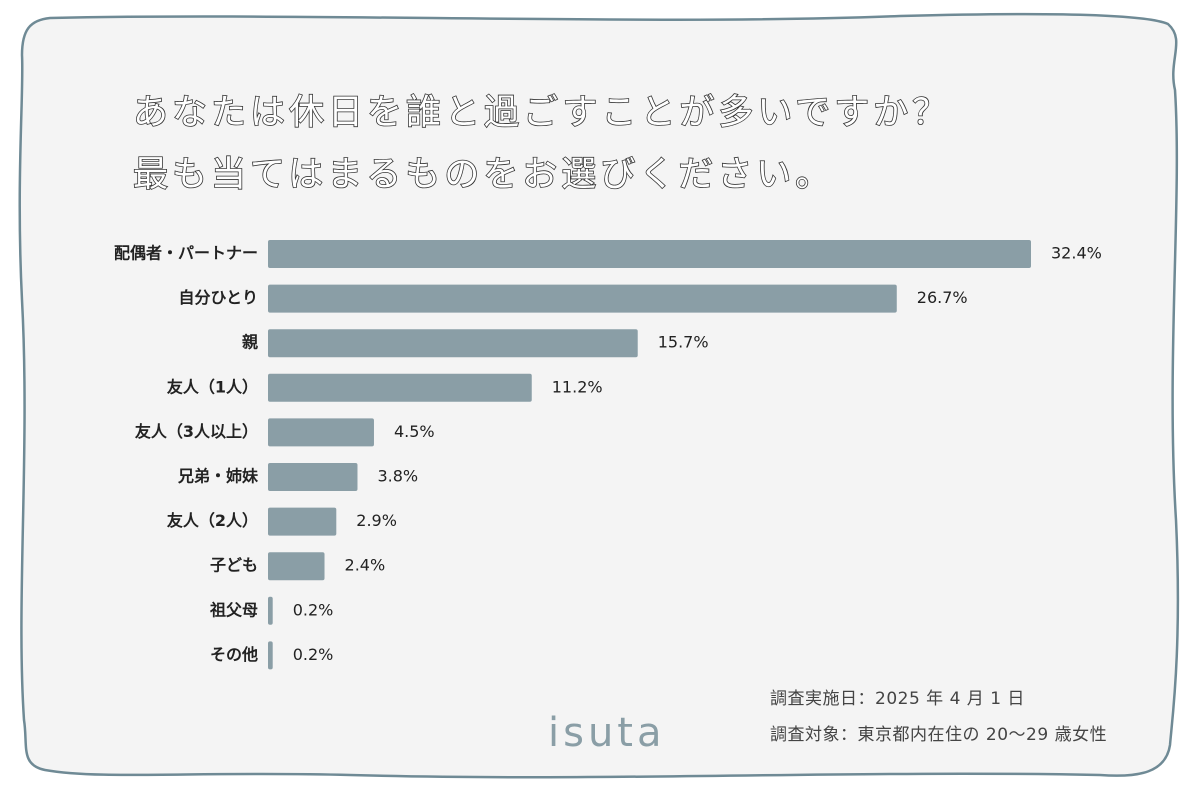 This screenshot has width=1200, height=800. What do you see at coordinates (218, 476) in the screenshot?
I see `category-label: 兄弟・姉妹` at bounding box center [218, 476].